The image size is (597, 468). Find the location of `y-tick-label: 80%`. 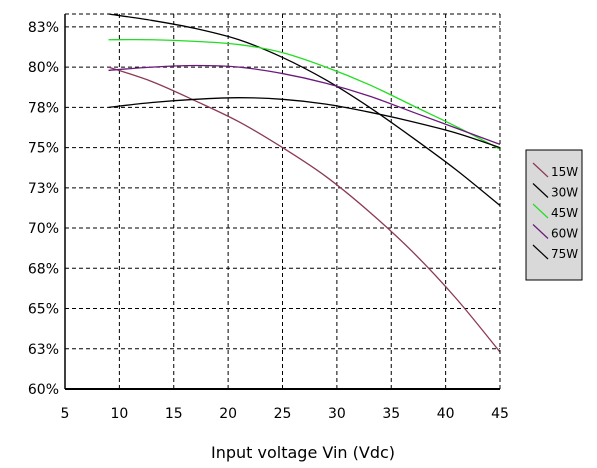

y-tick-label: 80% is located at coordinates (43, 68).